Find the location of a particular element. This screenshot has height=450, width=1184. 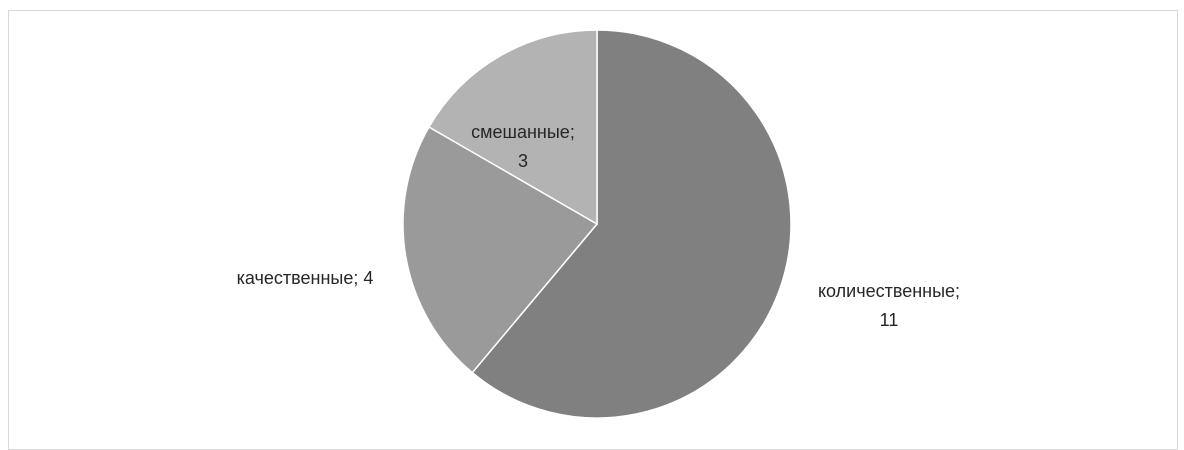

data-label-2: качественные; 4 is located at coordinates (305, 278).